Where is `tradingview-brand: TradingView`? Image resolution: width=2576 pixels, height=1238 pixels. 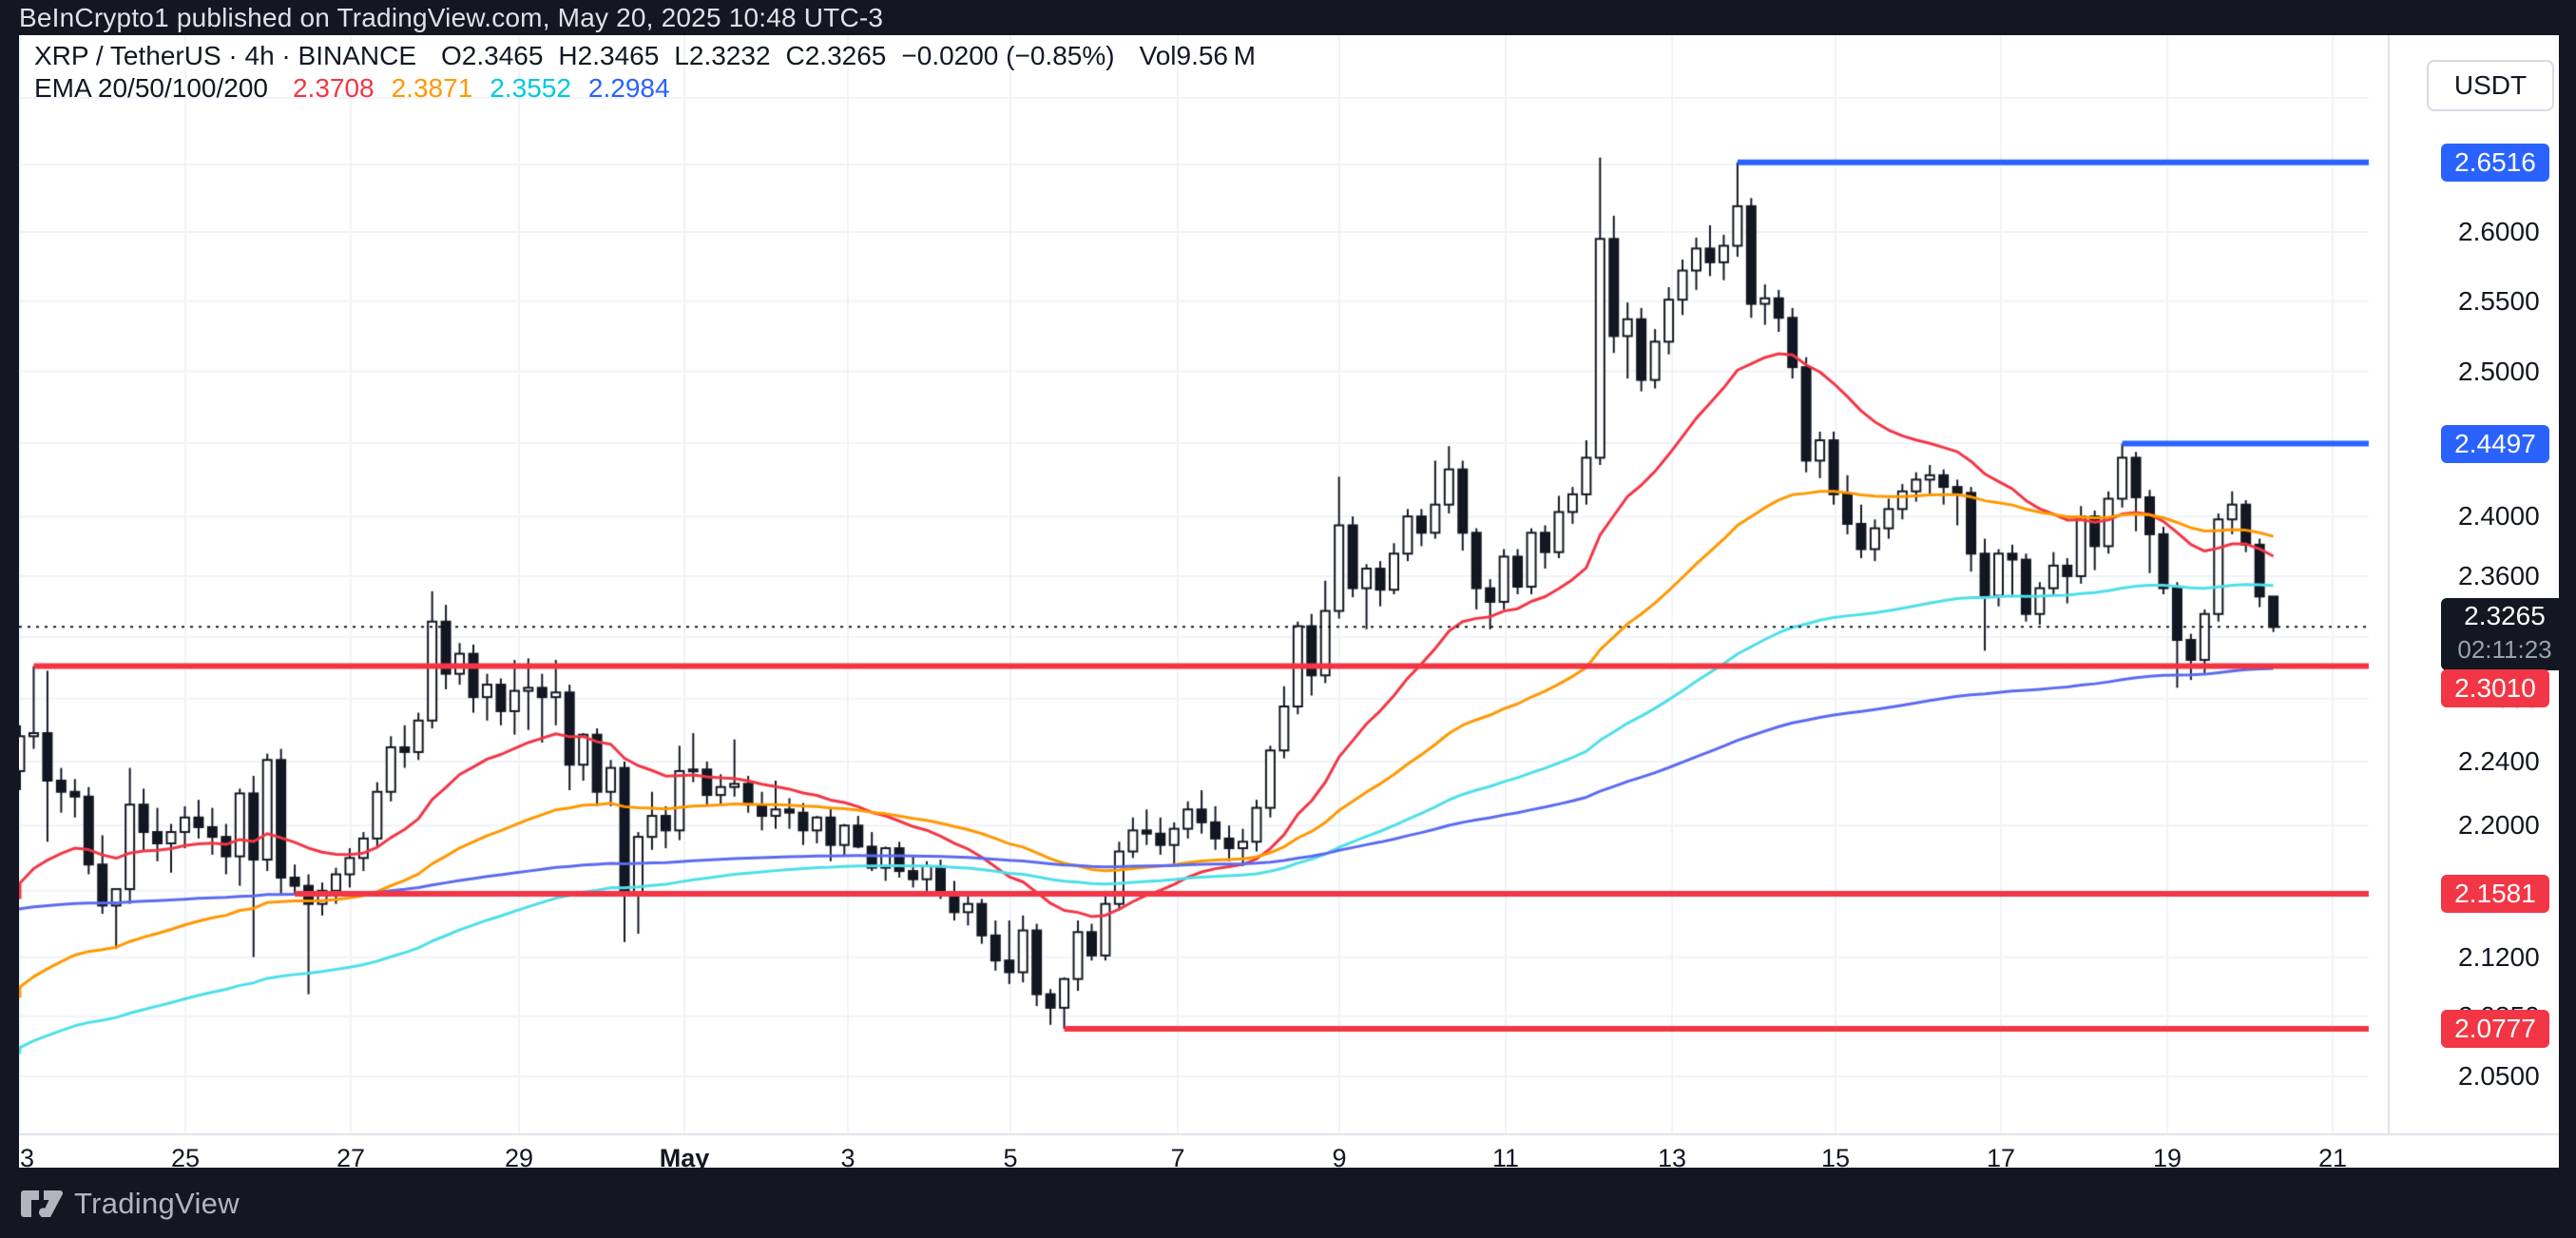 tradingview-brand: TradingView is located at coordinates (131, 1204).